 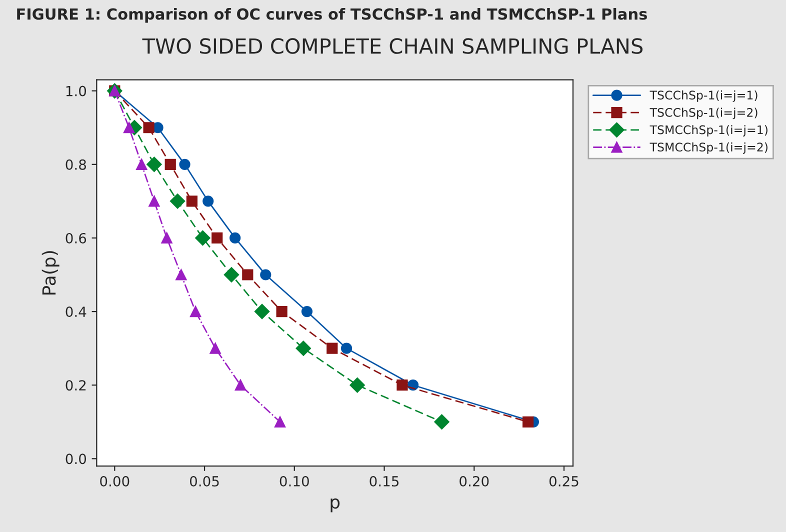 What do you see at coordinates (294, 481) in the screenshot?
I see `x-tick-label: 0.10` at bounding box center [294, 481].